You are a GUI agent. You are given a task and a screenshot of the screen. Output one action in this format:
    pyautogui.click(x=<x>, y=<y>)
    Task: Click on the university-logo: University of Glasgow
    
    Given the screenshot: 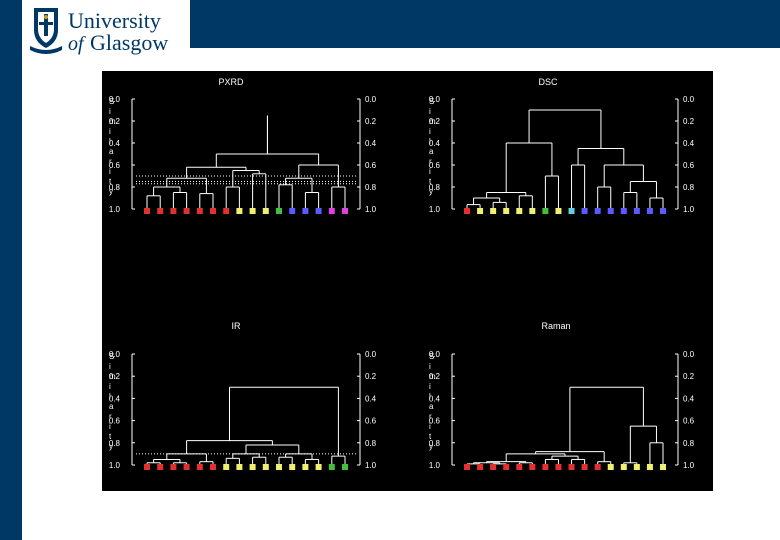 What is the action you would take?
    pyautogui.click(x=106, y=30)
    